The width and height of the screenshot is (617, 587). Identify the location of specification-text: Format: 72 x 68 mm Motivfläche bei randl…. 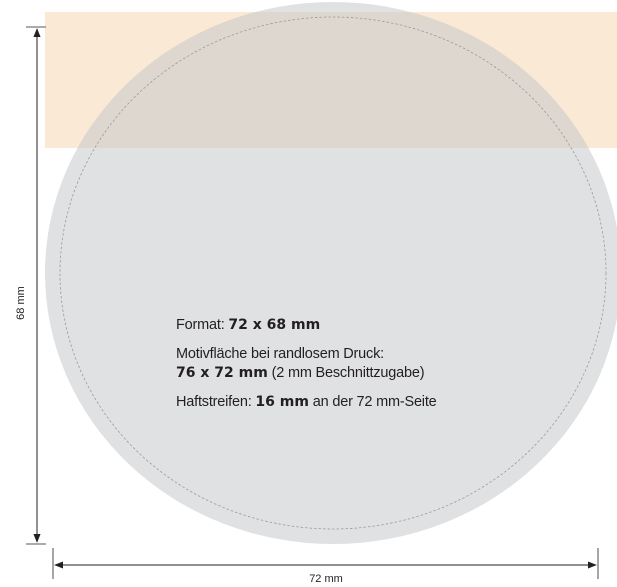
(376, 364).